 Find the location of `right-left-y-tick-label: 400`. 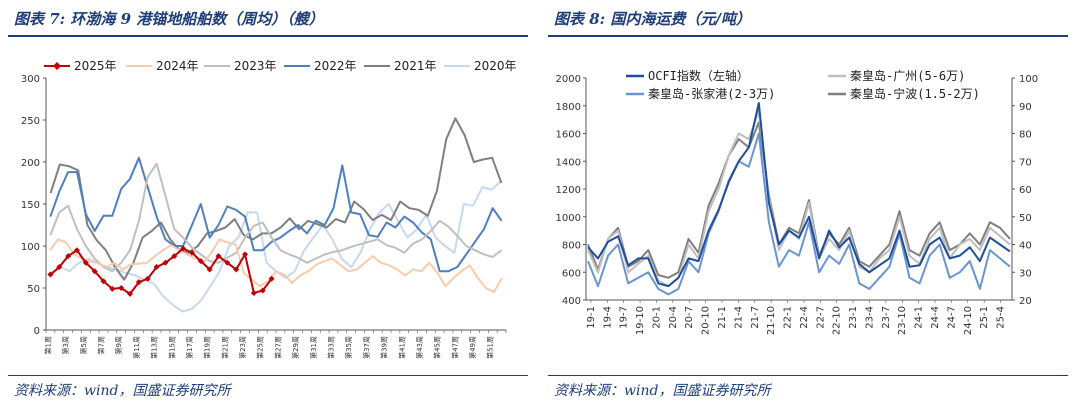

right-left-y-tick-label: 400 is located at coordinates (571, 301).